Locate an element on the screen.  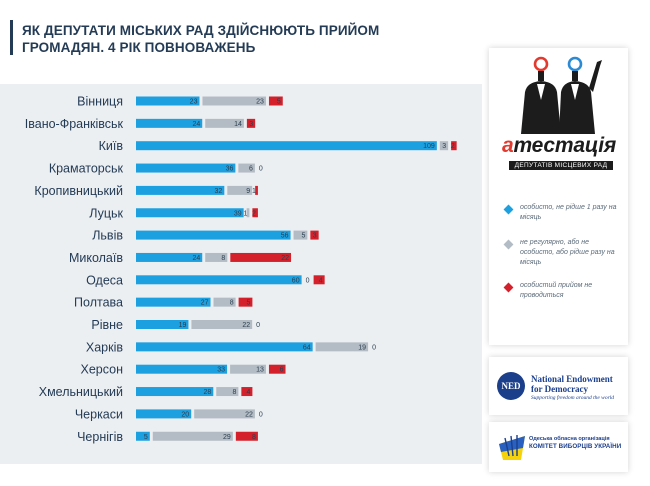
cvu-line2: КОМІТЕТ ВИБОРЦІВ УКРАЇНИ is located at coordinates (575, 446).